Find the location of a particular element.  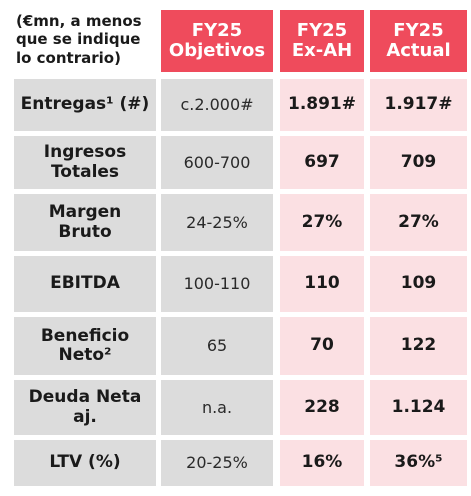

cell-objetivo-ebitda: 100-110 is located at coordinates (217, 284).